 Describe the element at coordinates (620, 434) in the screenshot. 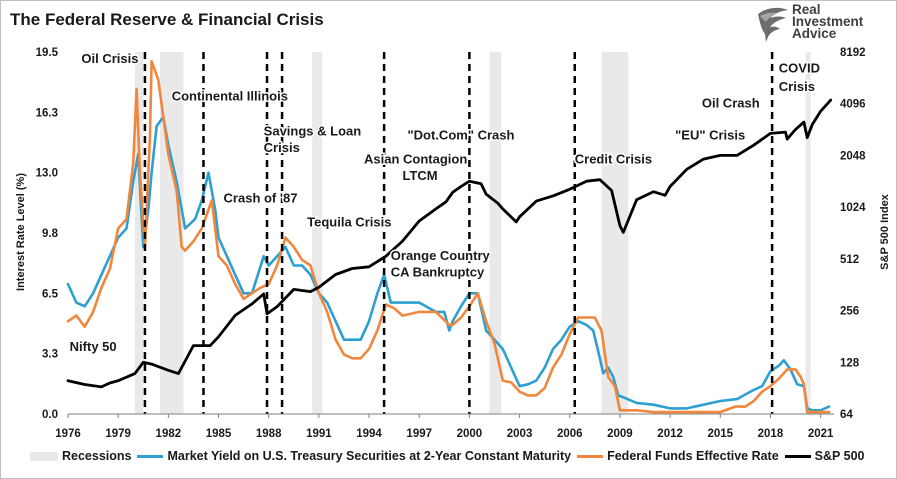

I see `x-tick-label: 2009` at that location.